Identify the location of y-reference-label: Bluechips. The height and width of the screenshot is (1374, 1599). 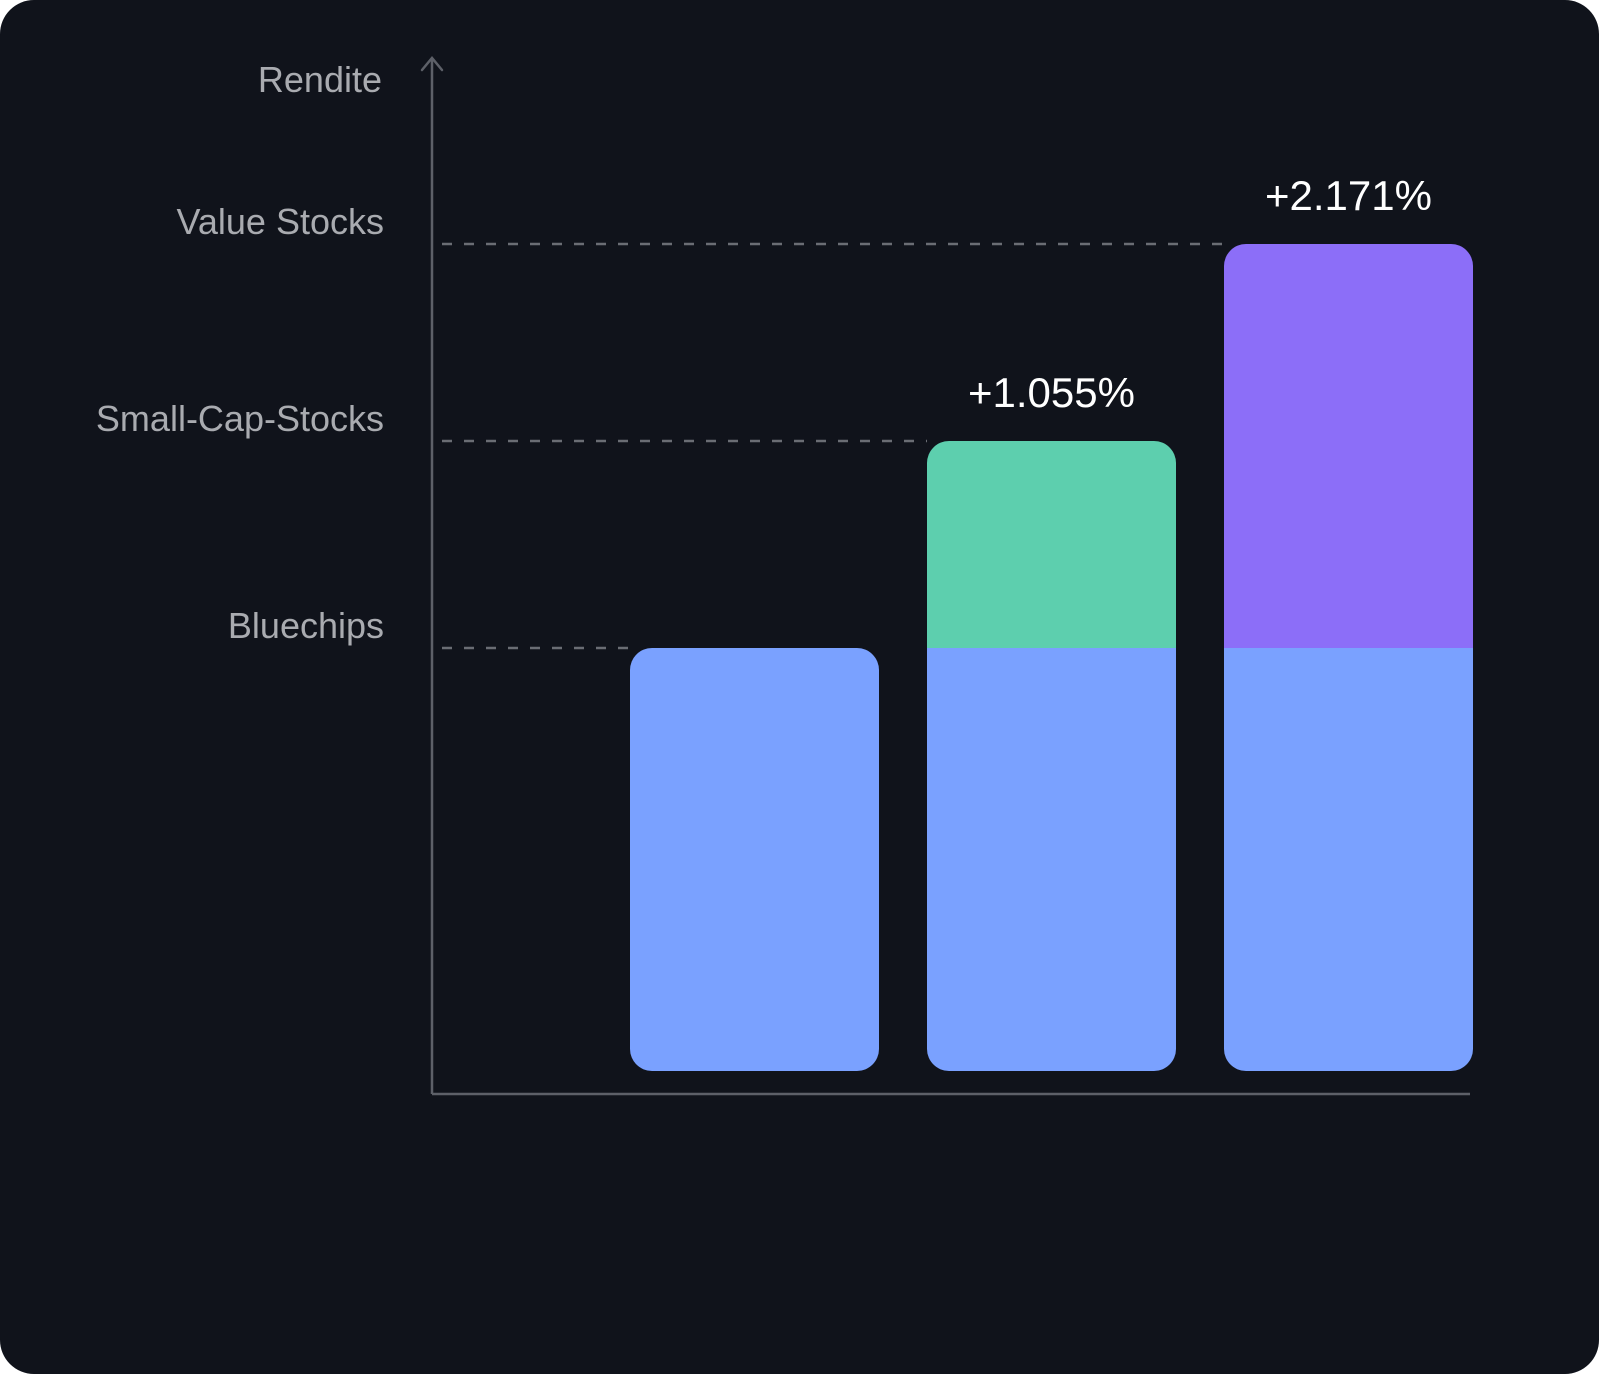
(306, 625).